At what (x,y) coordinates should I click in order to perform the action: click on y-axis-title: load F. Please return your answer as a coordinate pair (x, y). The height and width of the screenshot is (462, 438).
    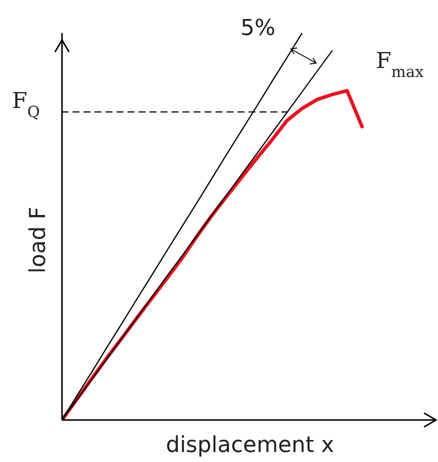
    Looking at the image, I should click on (38, 240).